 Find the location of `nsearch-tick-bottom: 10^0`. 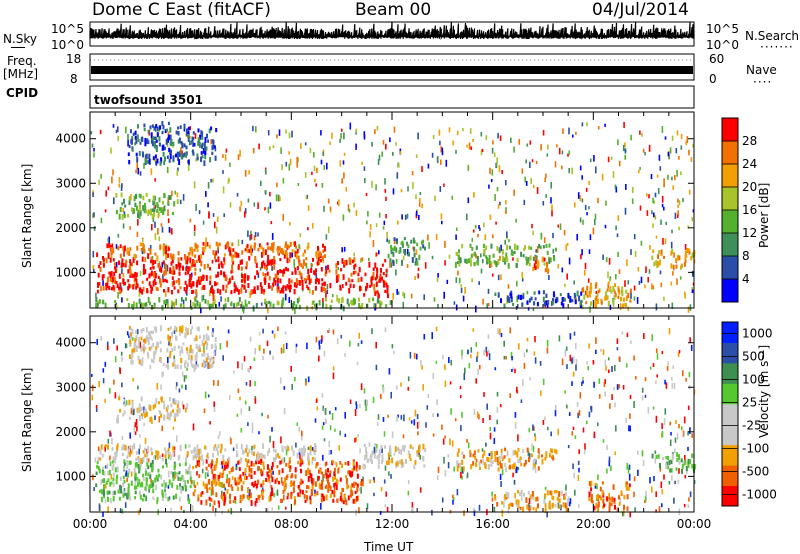

nsearch-tick-bottom: 10^0 is located at coordinates (722, 45).